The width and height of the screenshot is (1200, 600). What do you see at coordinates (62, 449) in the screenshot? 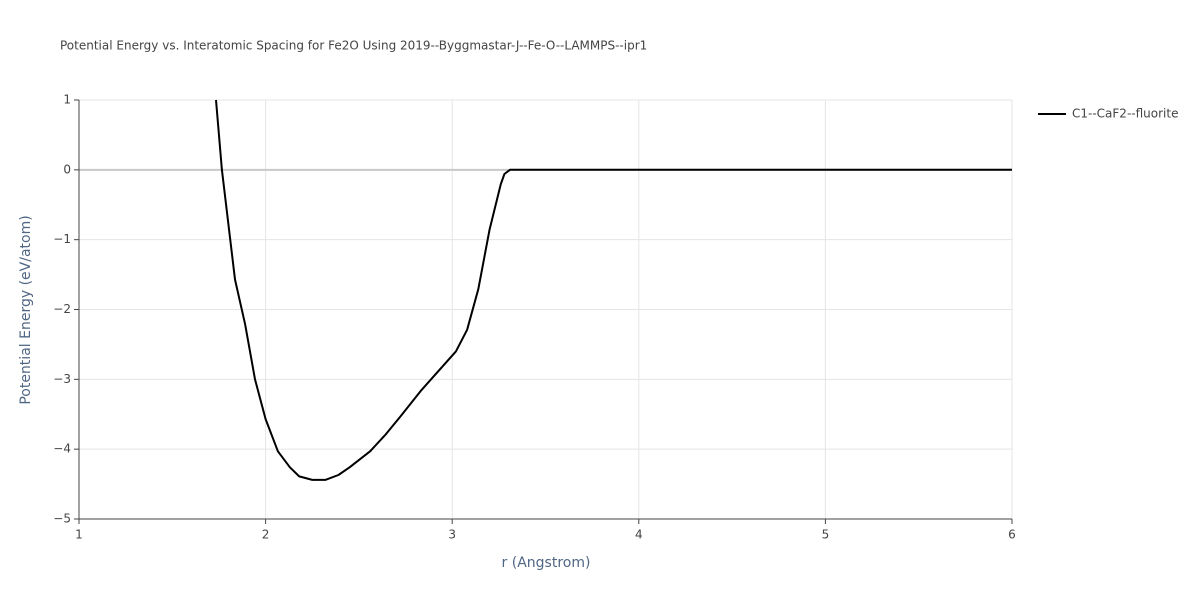
I see `y-tick-label: −4` at bounding box center [62, 449].